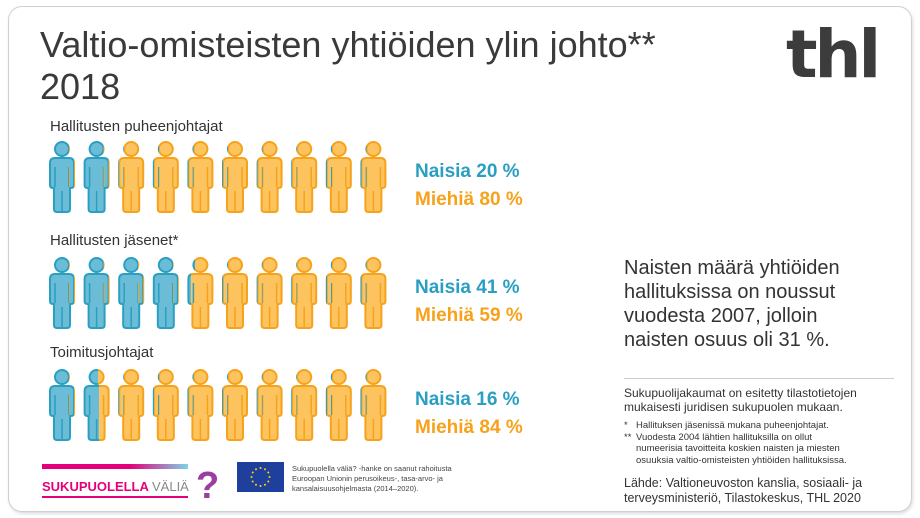 Image resolution: width=920 pixels, height=518 pixels. I want to click on women-percent: Naisia 20 %, so click(467, 171).